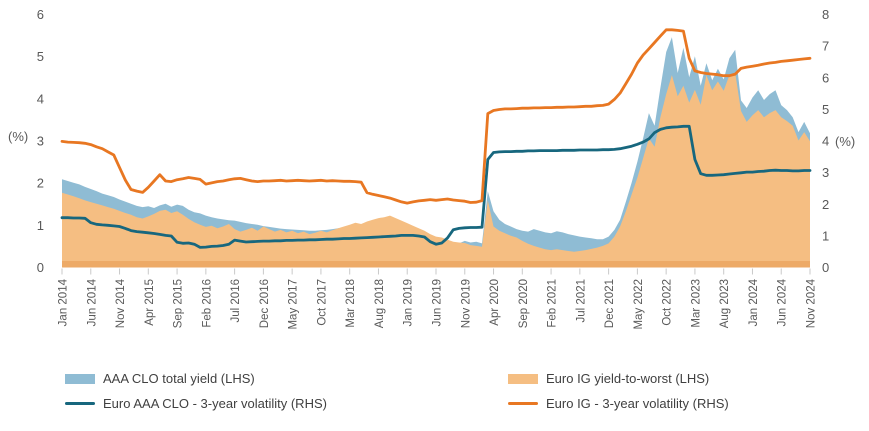  What do you see at coordinates (351, 303) in the screenshot?
I see `x-axis-tick-label: Mar 2018` at bounding box center [351, 303].